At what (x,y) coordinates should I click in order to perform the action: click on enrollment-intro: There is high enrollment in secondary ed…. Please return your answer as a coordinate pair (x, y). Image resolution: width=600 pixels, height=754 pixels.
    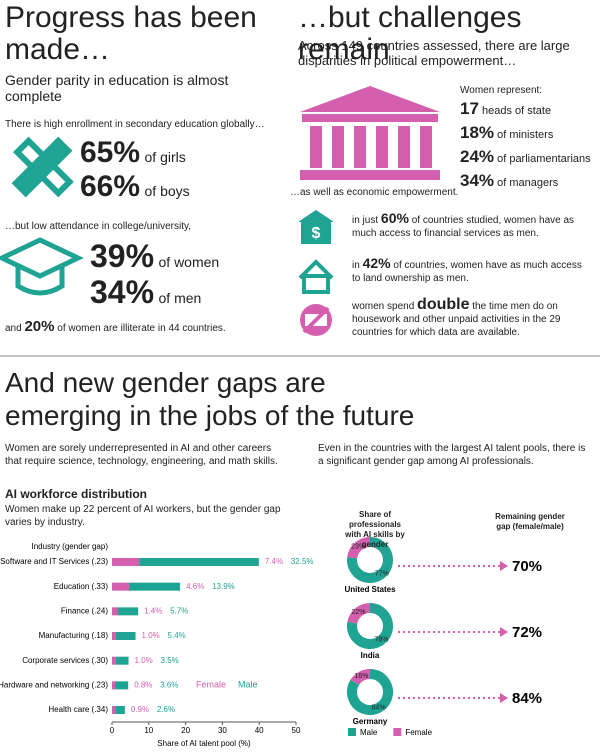
    Looking at the image, I should click on (135, 124).